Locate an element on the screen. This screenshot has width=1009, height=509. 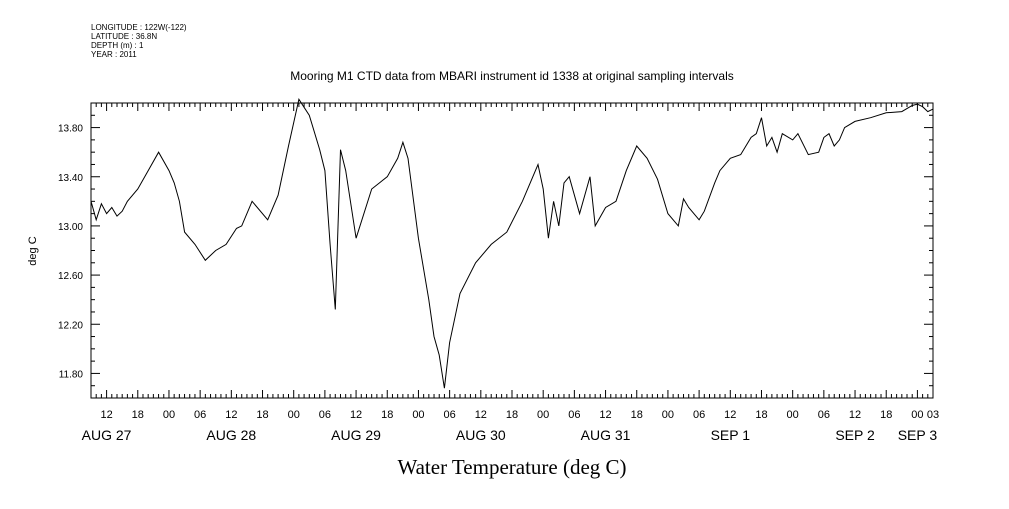
x-day-tick-label: SEP 3 is located at coordinates (918, 435).